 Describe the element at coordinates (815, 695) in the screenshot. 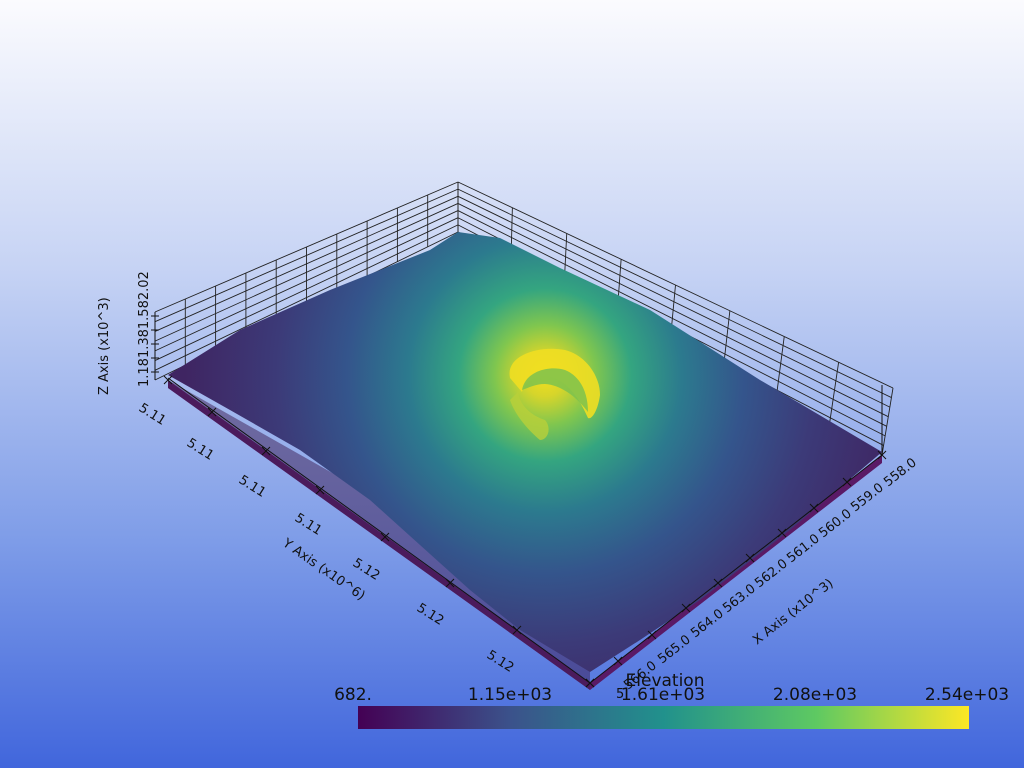

I see `scalar-bar-label-3: 2.08e+03` at that location.